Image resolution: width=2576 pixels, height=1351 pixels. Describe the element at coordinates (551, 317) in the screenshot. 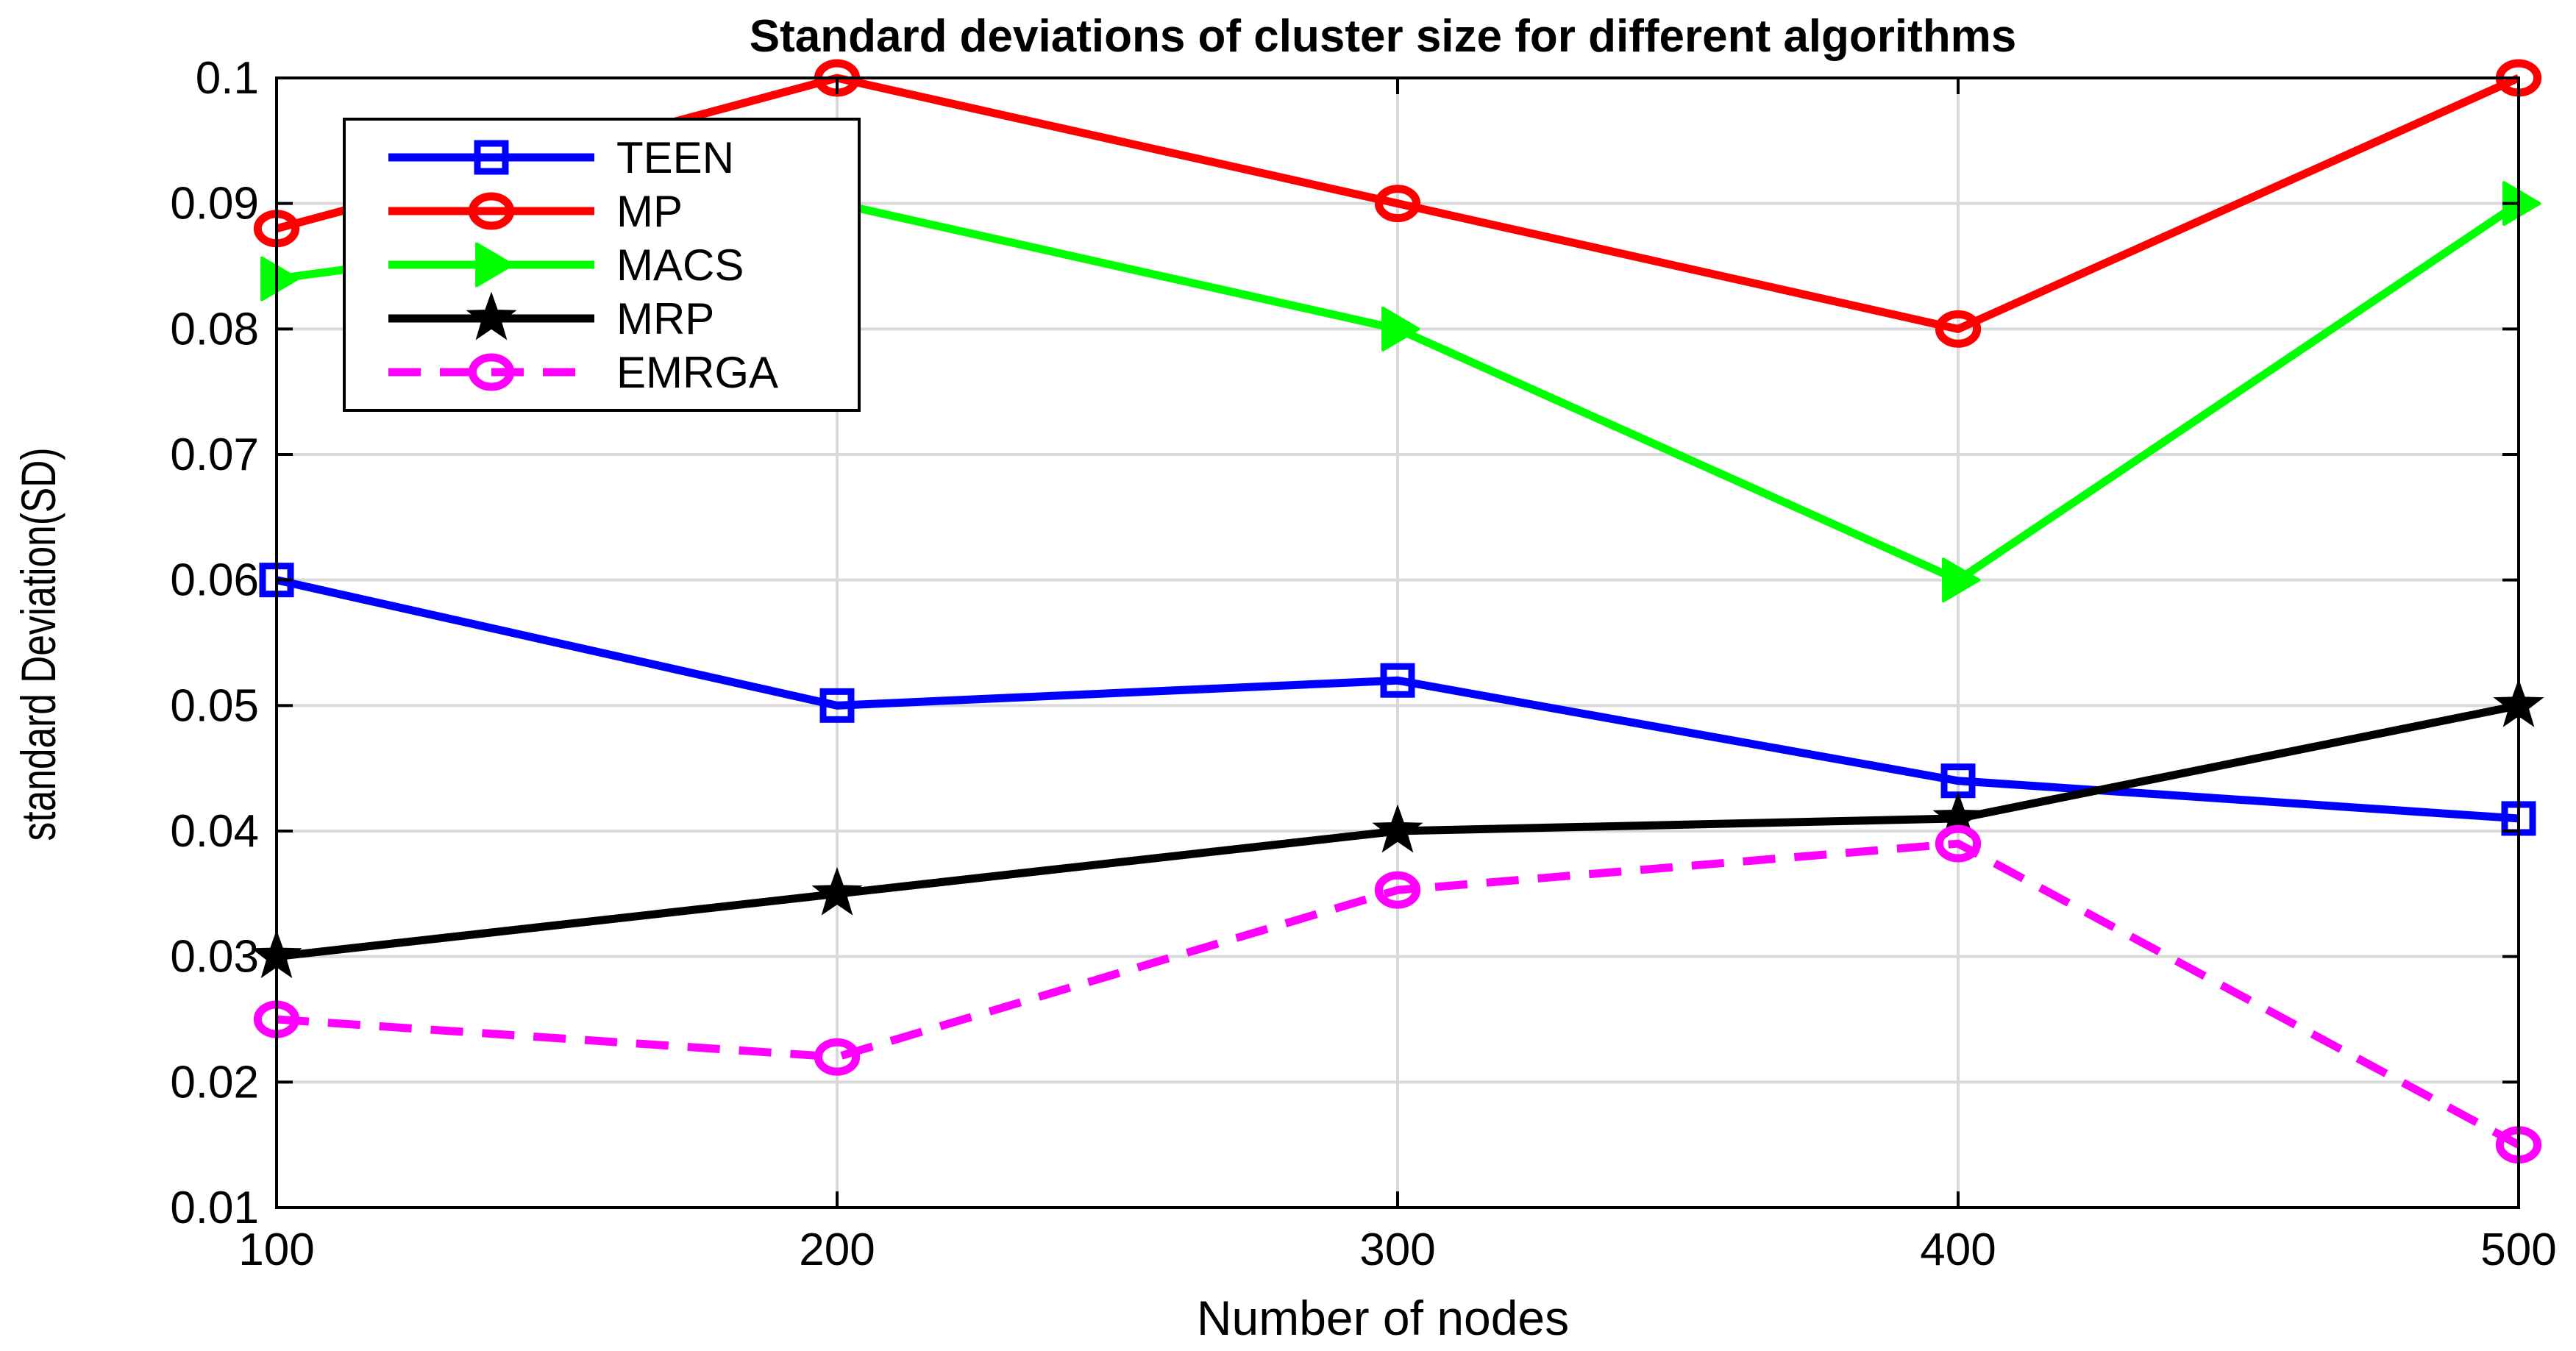

I see `legend-item-mrp: MRP` at that location.